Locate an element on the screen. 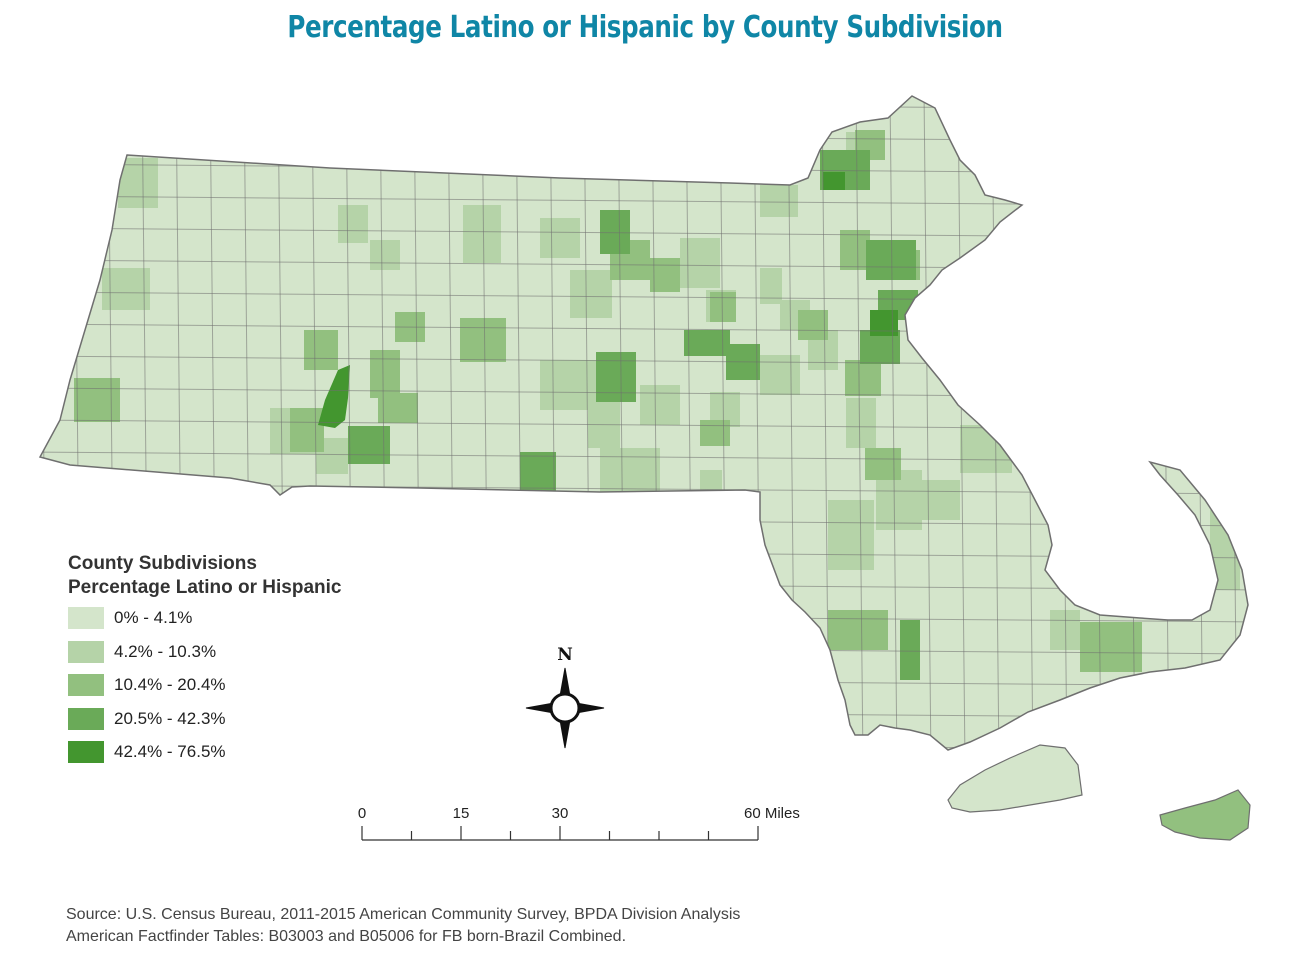 Image resolution: width=1290 pixels, height=968 pixels. legend-item: 42.4% - 76.5% is located at coordinates (204, 751).